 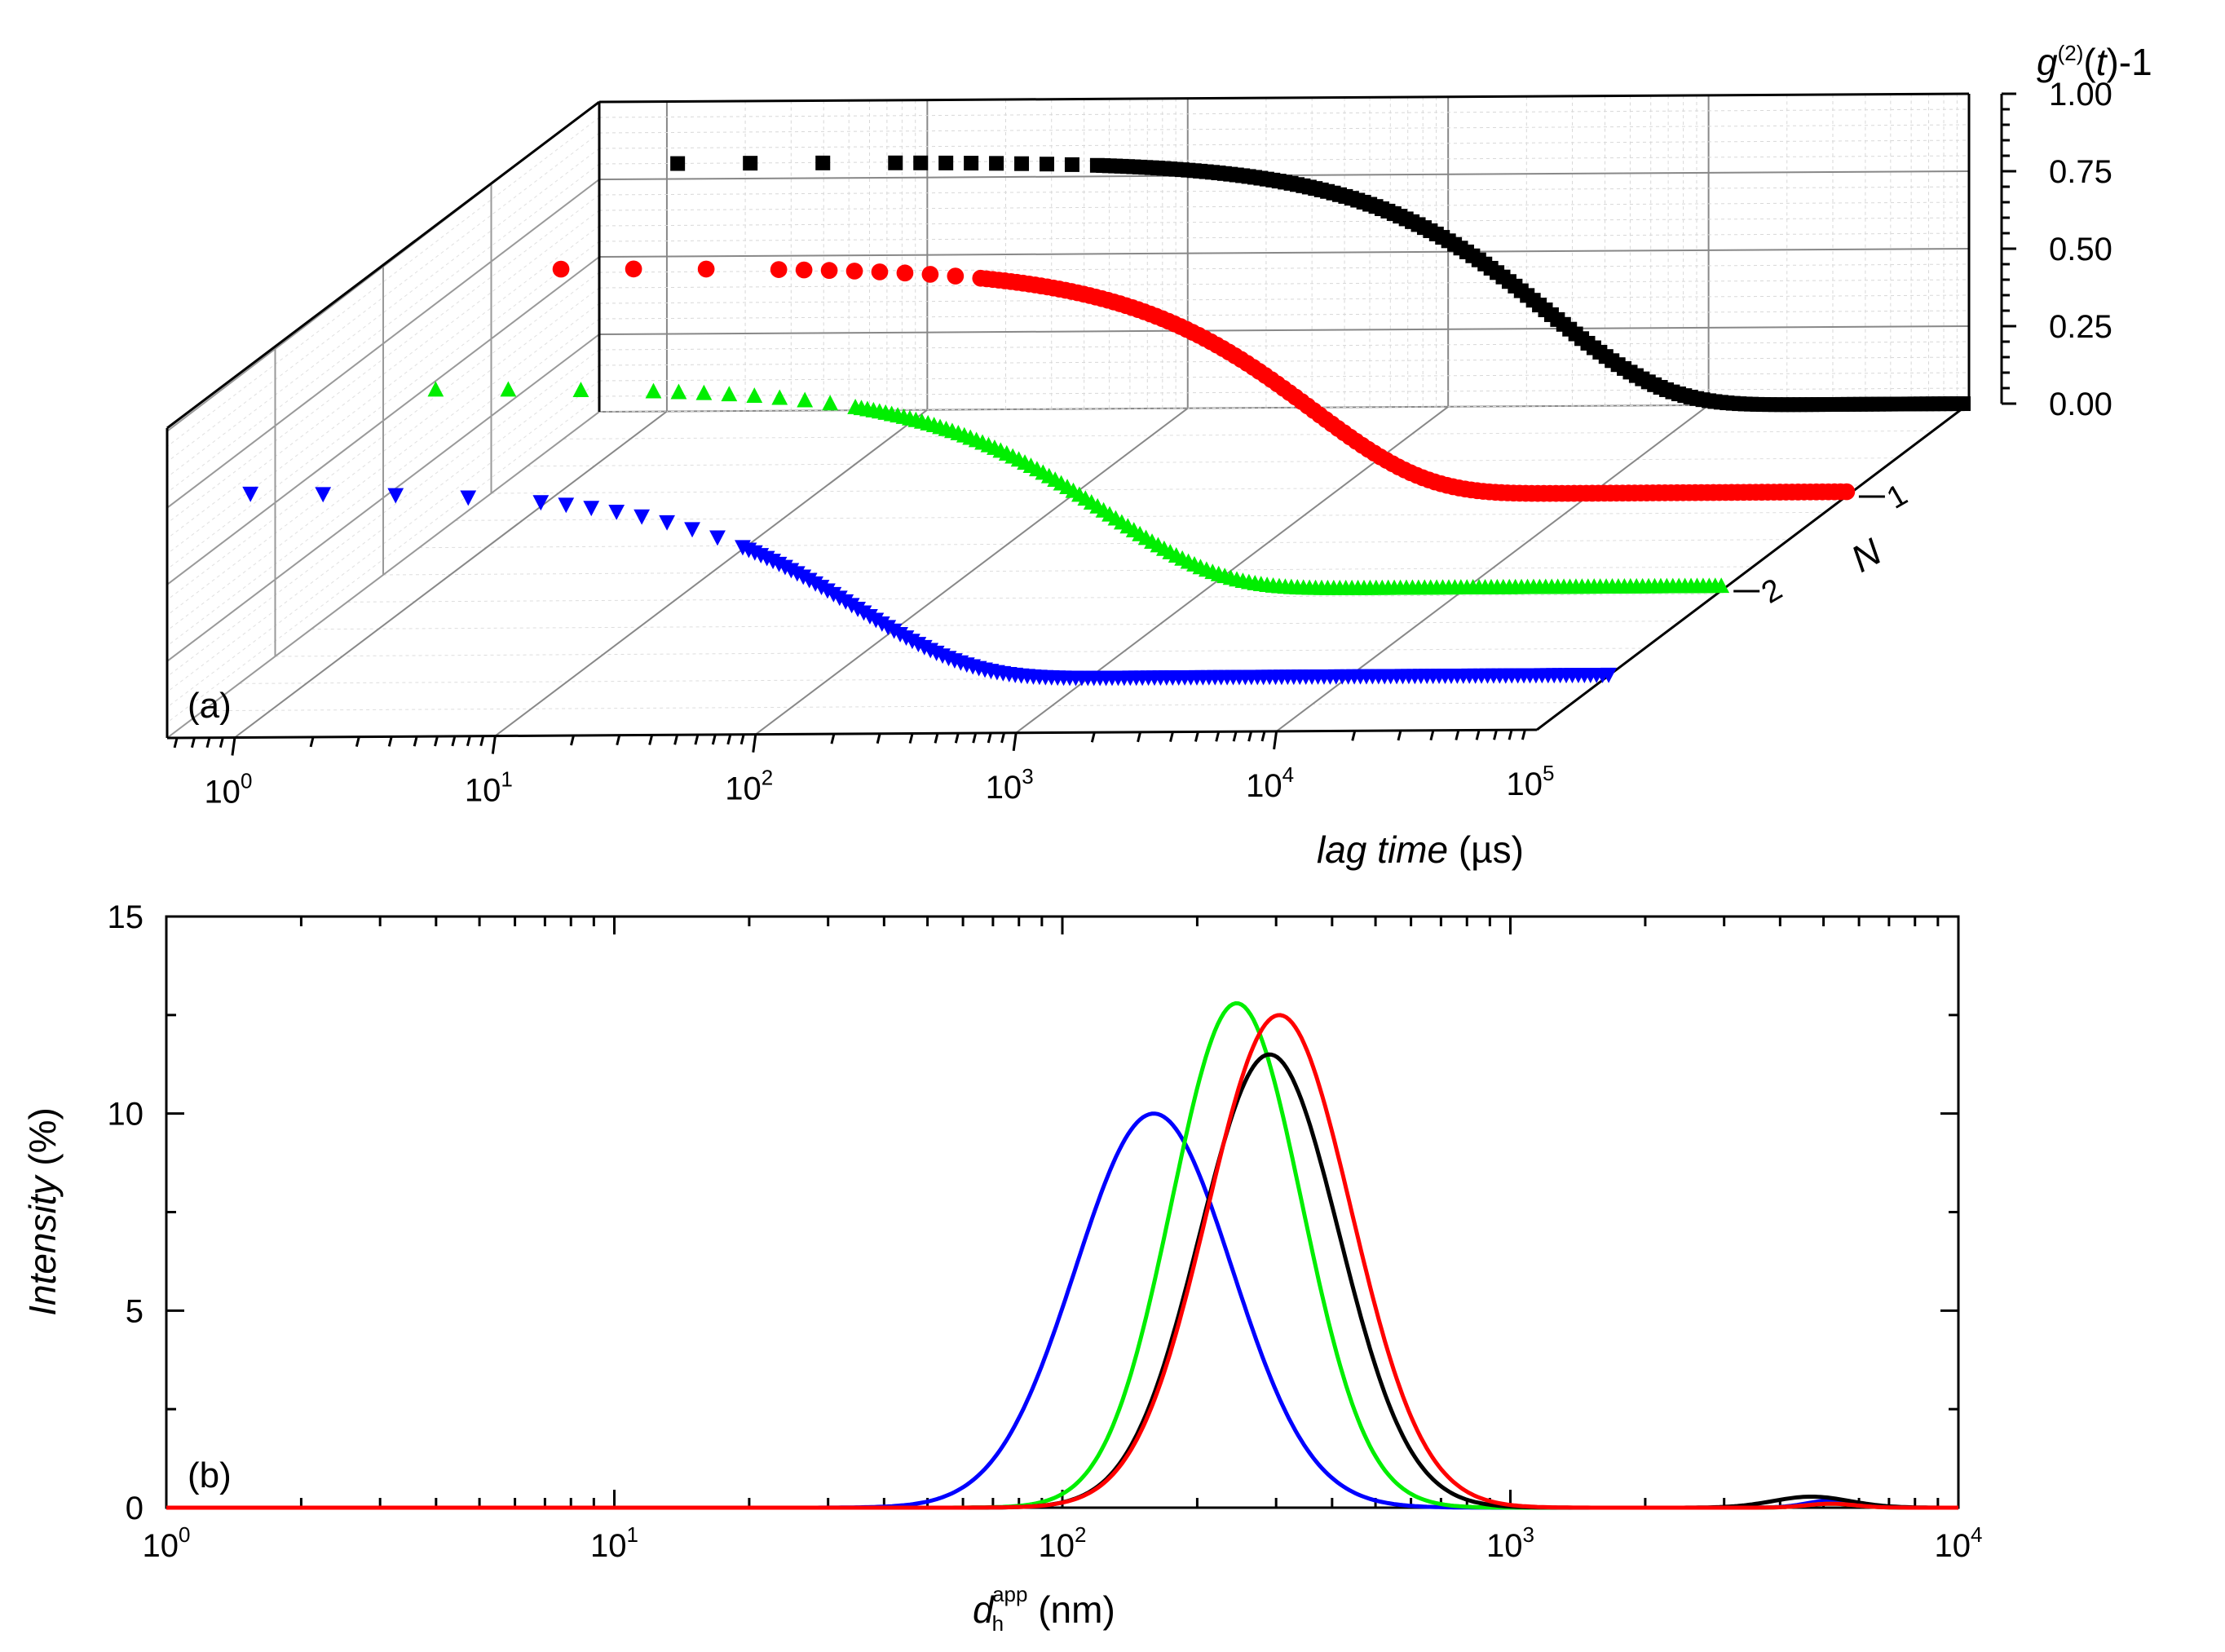 I want to click on z-tick-label: 0.50, so click(x=2080, y=249).